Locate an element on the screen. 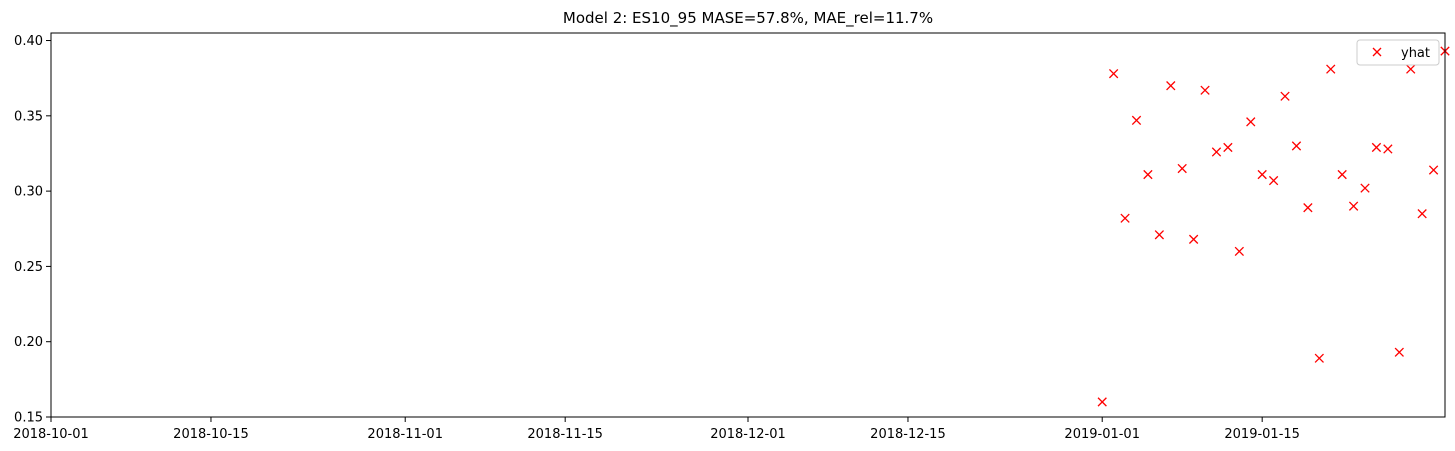  x-tick-label: 2018-12-15 is located at coordinates (908, 434).